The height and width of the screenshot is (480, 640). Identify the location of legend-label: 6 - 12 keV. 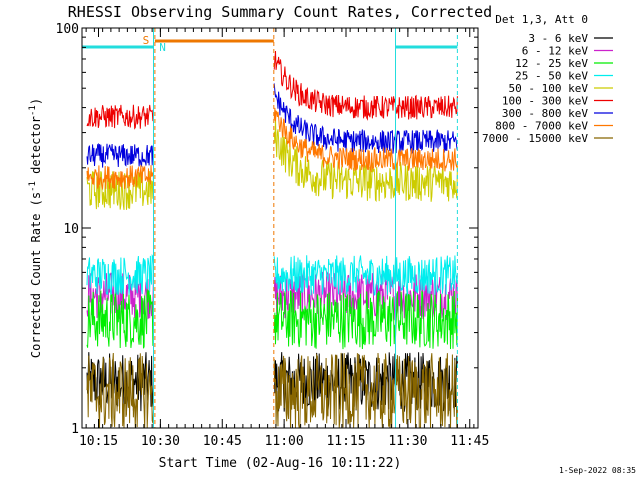
(555, 51).